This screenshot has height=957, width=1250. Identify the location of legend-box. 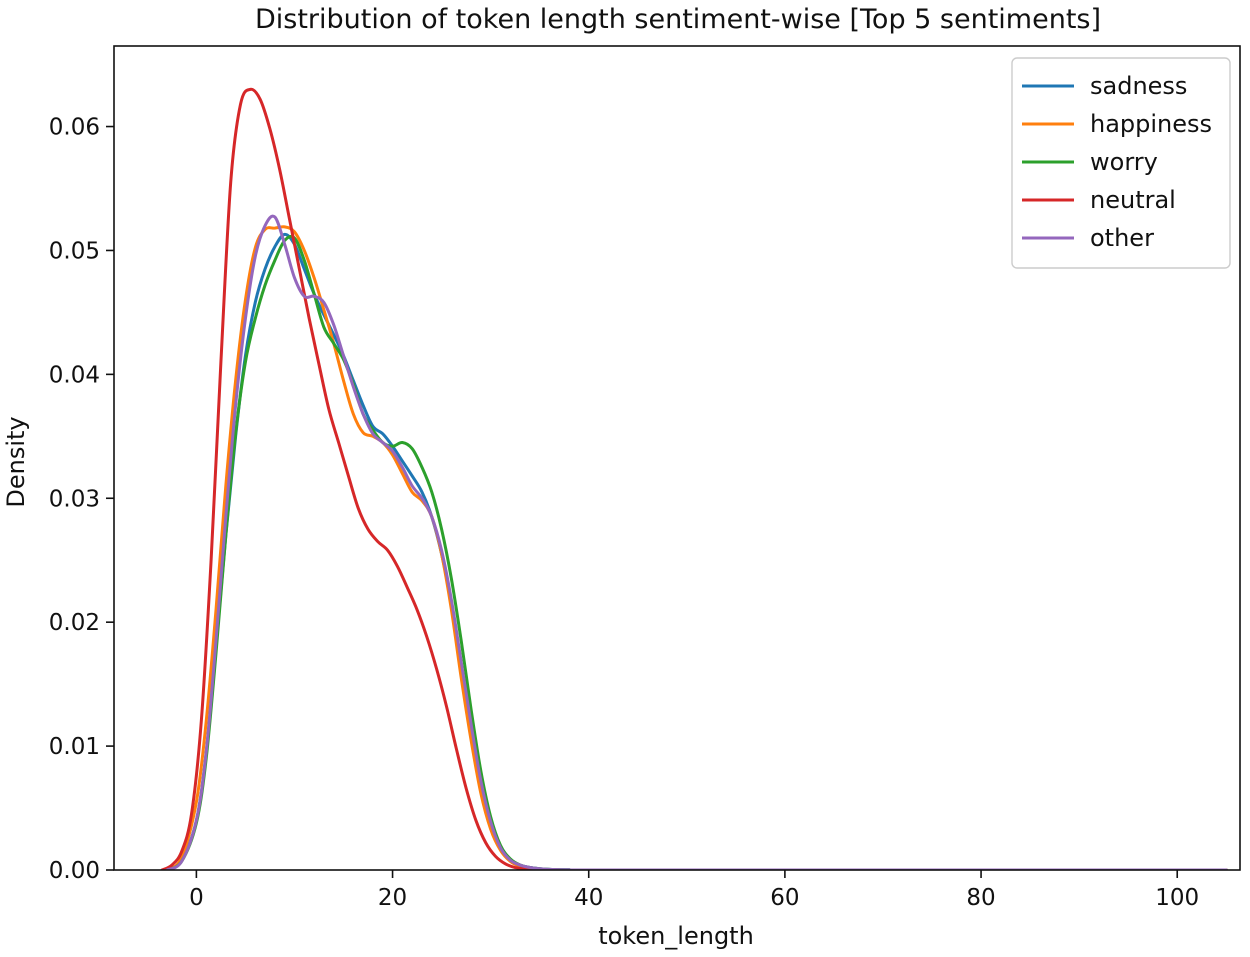
(1121, 163).